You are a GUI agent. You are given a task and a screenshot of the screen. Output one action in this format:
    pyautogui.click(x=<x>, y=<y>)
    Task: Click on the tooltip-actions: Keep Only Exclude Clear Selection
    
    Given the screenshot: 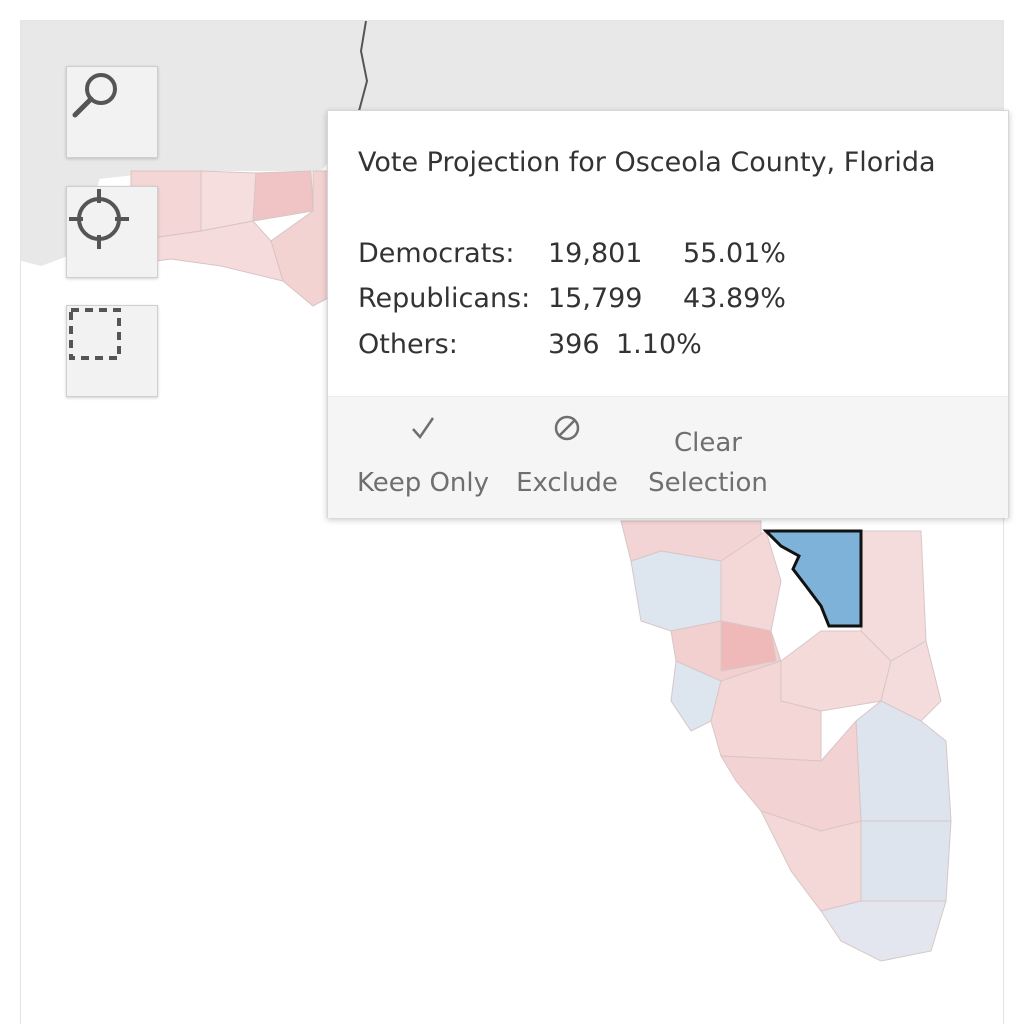 What is the action you would take?
    pyautogui.click(x=668, y=457)
    